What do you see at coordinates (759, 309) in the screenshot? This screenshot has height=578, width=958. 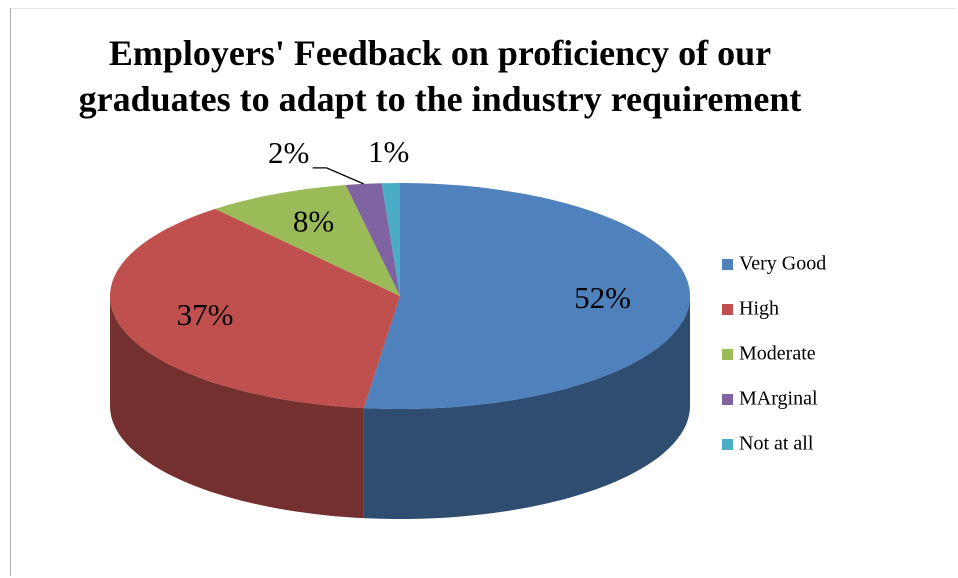 I see `legend-label: High` at bounding box center [759, 309].